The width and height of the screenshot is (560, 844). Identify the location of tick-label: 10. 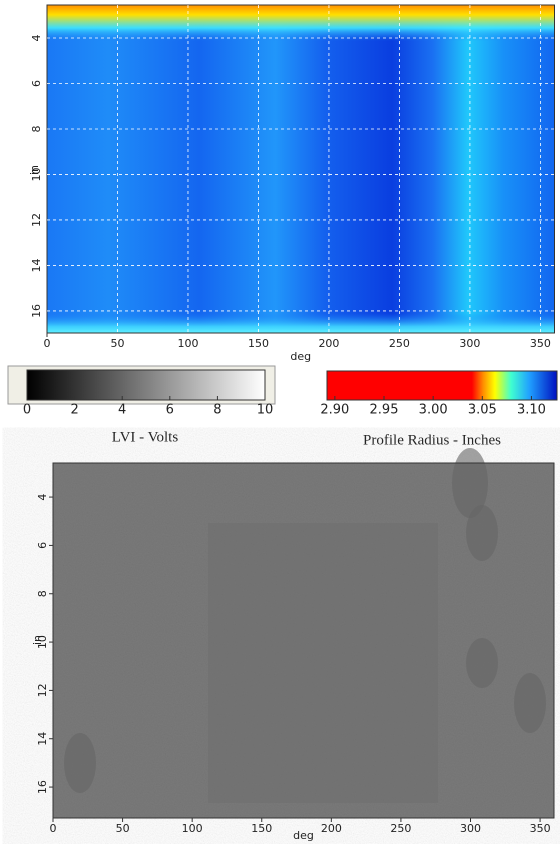
(265, 410).